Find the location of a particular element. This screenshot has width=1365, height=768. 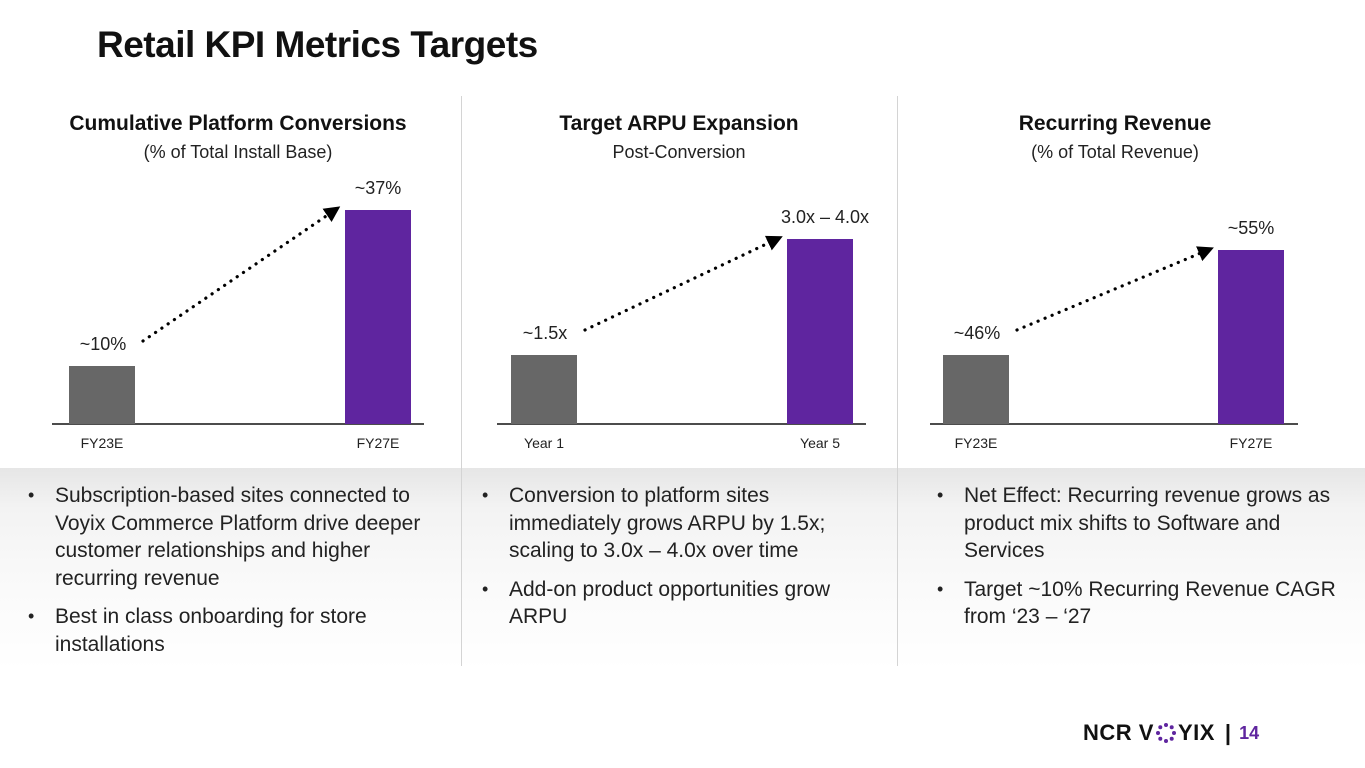

footer: NCR V YIX | 14 is located at coordinates (1171, 733).